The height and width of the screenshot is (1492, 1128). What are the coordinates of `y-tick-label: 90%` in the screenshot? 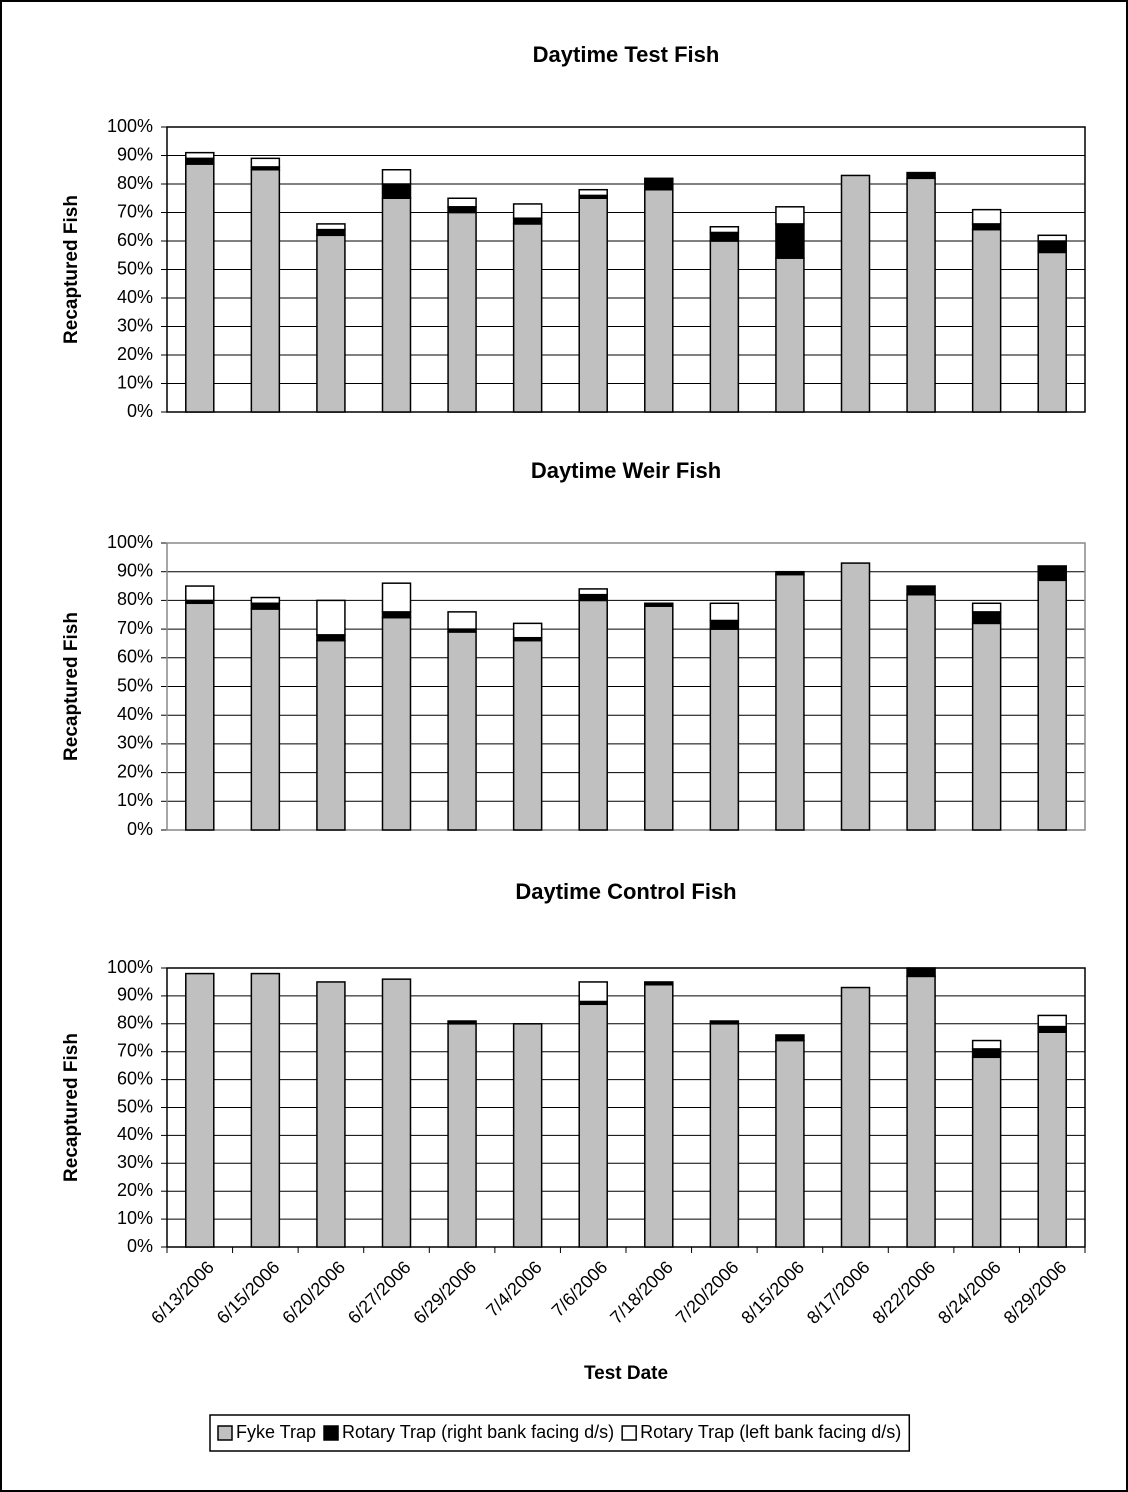 It's located at (135, 154).